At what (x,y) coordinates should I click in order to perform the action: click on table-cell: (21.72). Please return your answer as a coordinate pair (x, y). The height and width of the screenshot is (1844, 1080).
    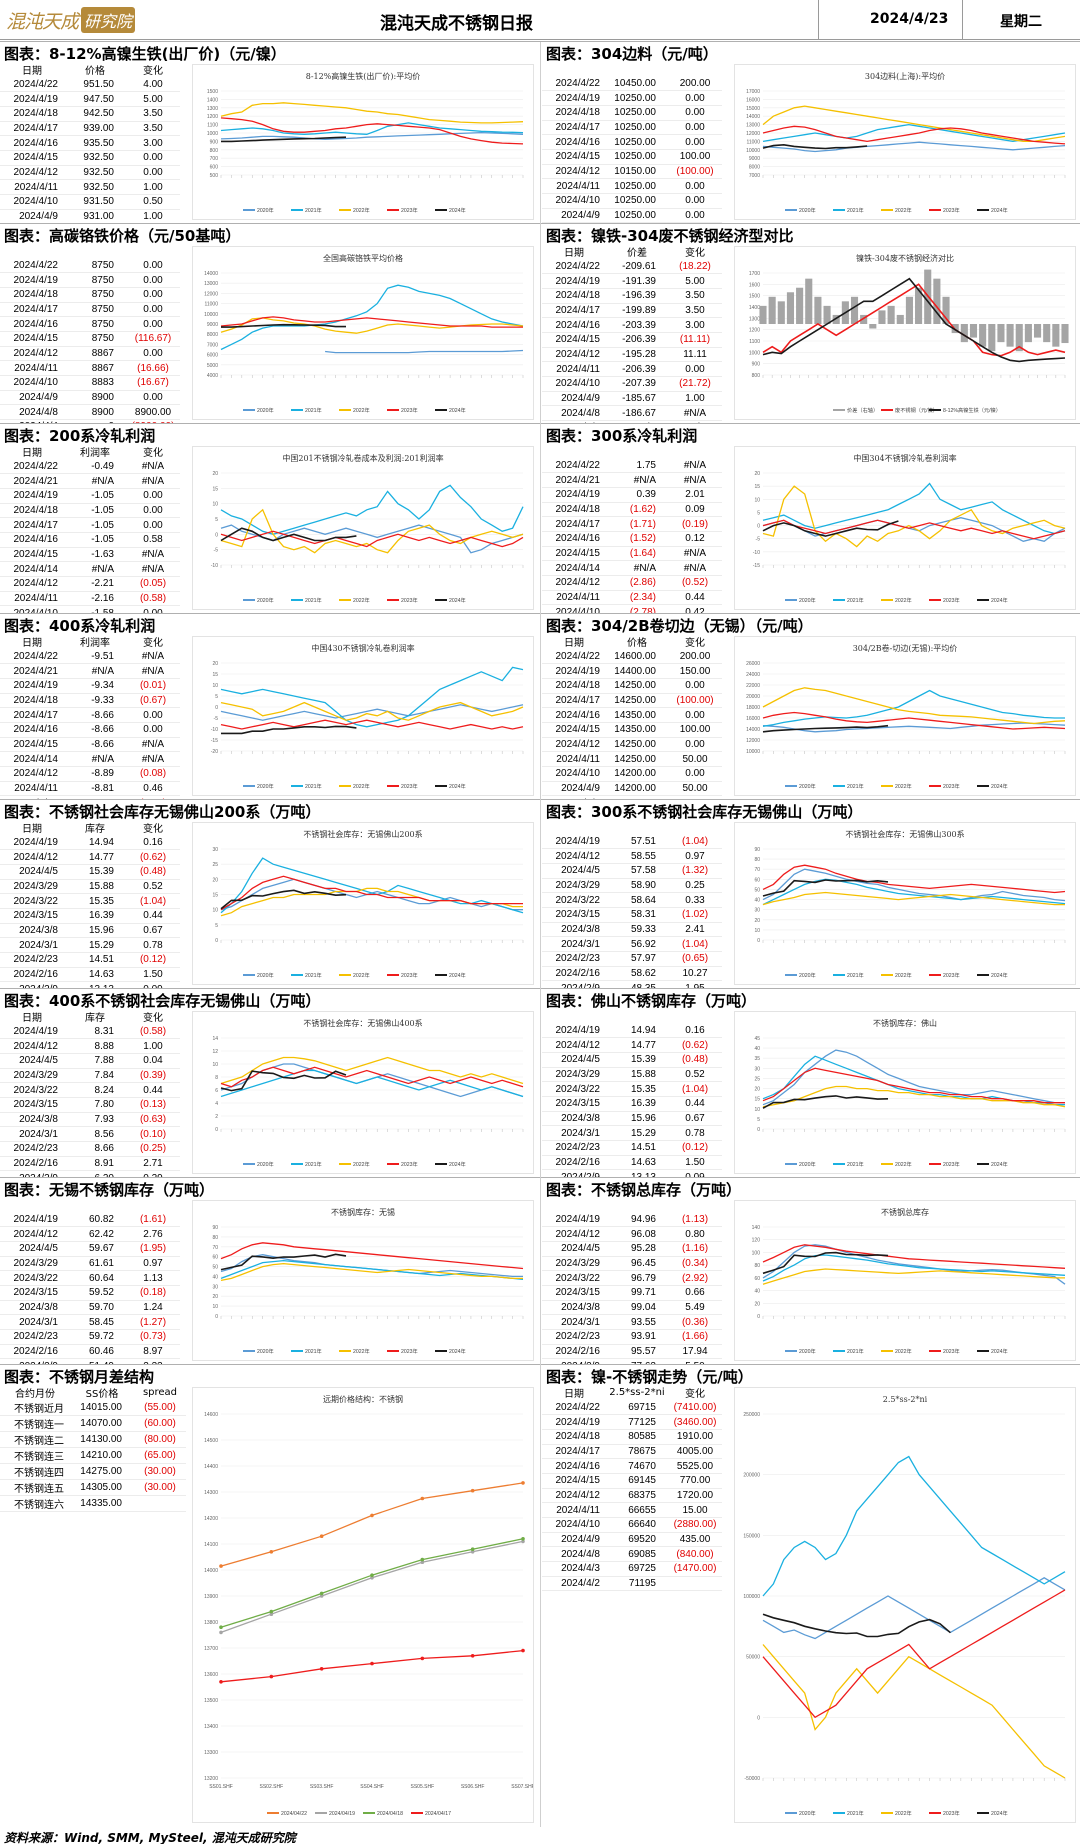
    Looking at the image, I should click on (695, 384).